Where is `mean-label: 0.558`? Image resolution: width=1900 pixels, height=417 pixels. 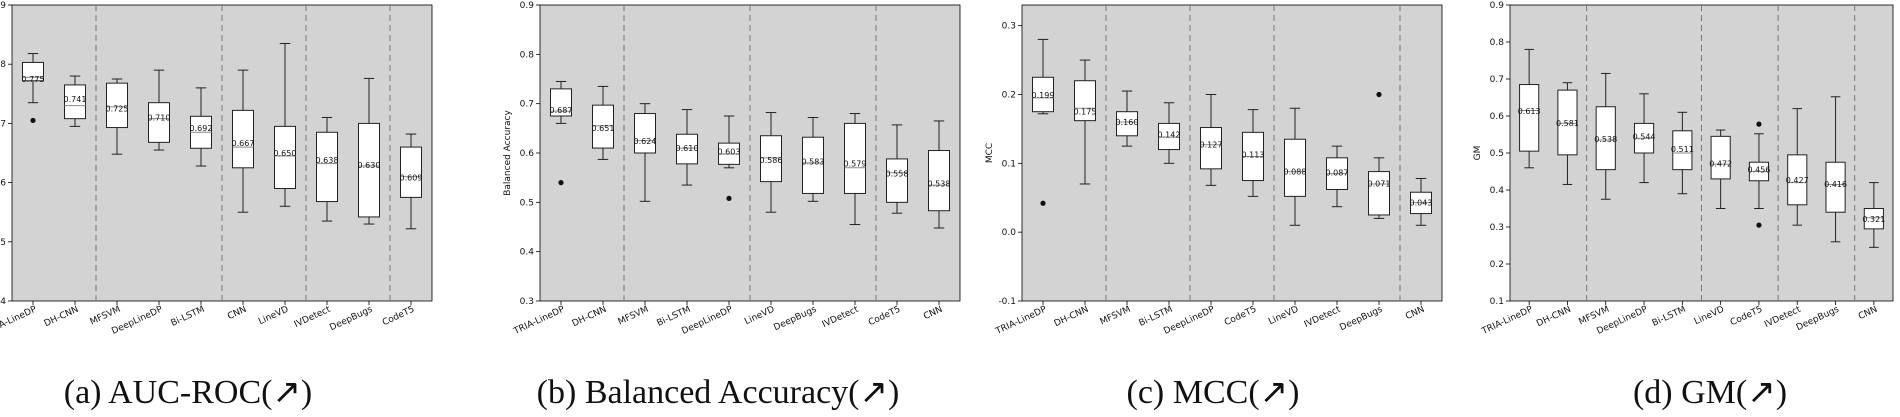 mean-label: 0.558 is located at coordinates (897, 174).